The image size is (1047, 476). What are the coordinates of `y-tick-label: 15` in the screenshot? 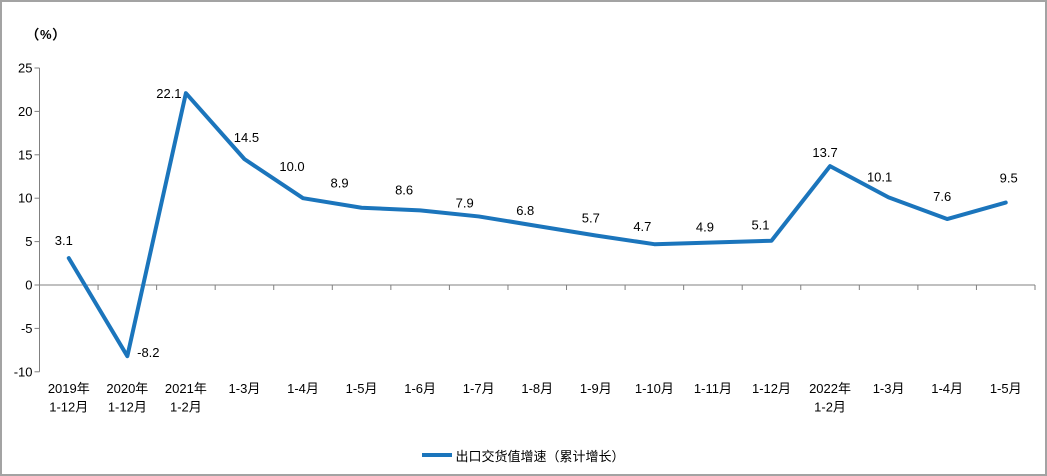 It's located at (25, 154).